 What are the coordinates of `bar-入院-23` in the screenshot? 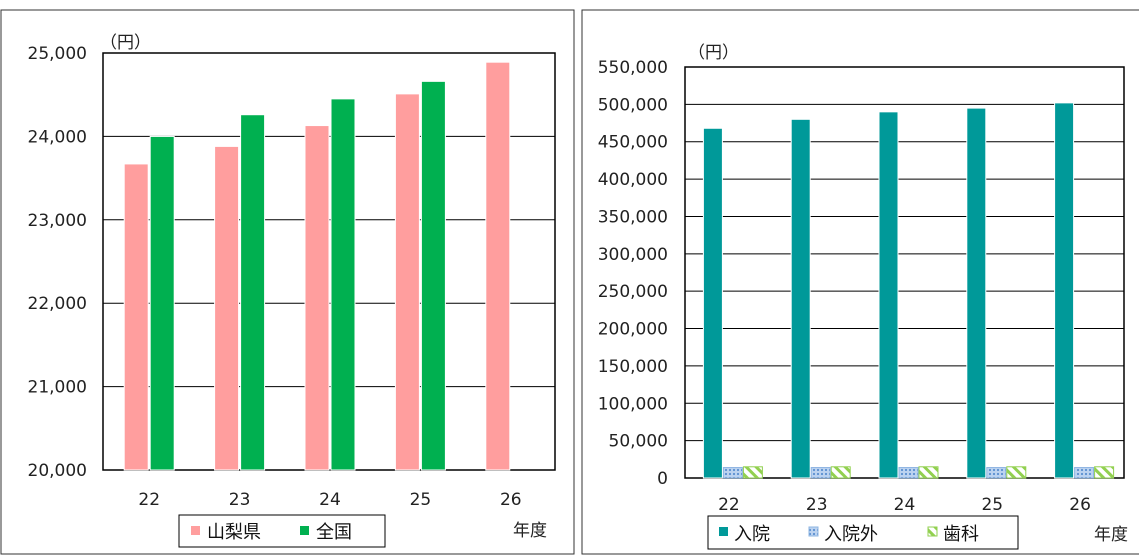 It's located at (800, 298).